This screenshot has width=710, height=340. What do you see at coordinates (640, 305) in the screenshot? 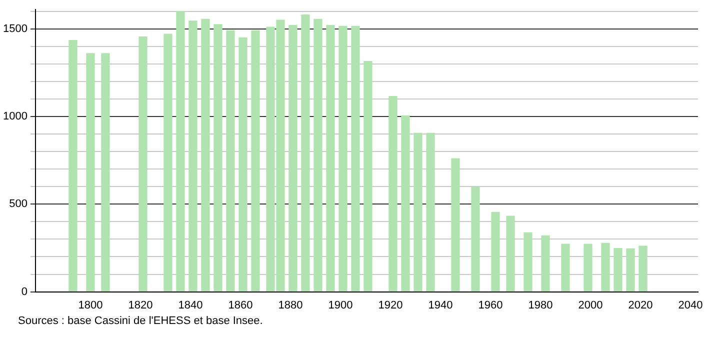
I see `x-tick-label: 2020` at bounding box center [640, 305].